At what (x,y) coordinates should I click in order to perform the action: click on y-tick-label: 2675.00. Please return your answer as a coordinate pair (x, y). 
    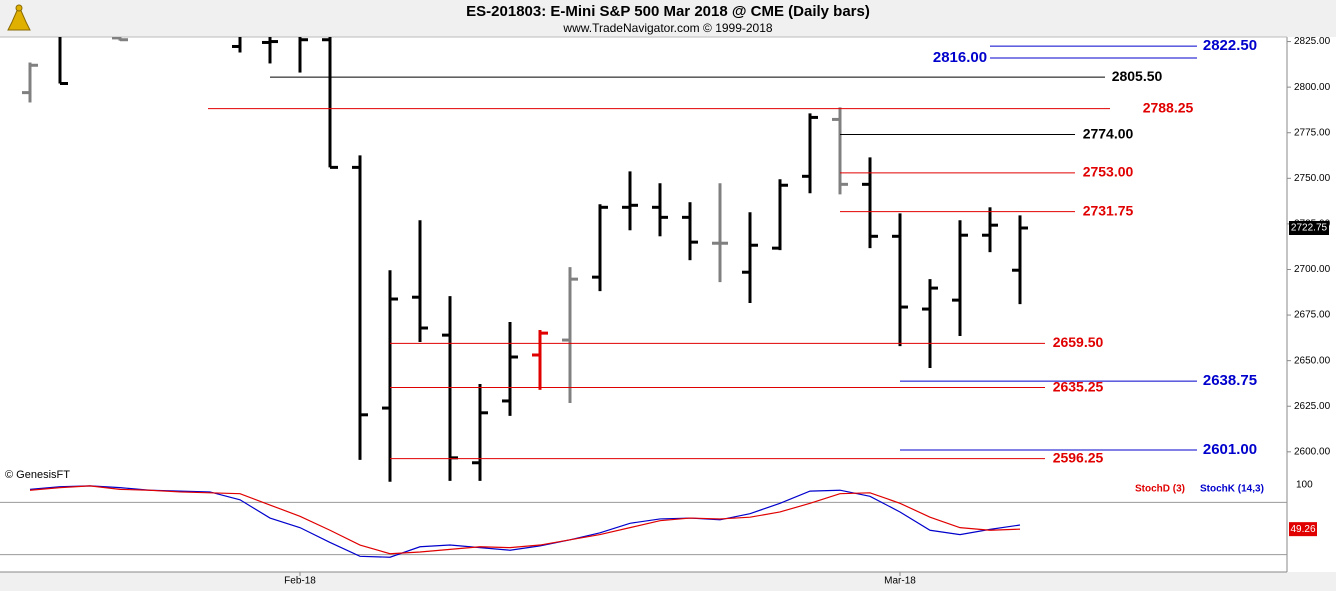
    Looking at the image, I should click on (1312, 315).